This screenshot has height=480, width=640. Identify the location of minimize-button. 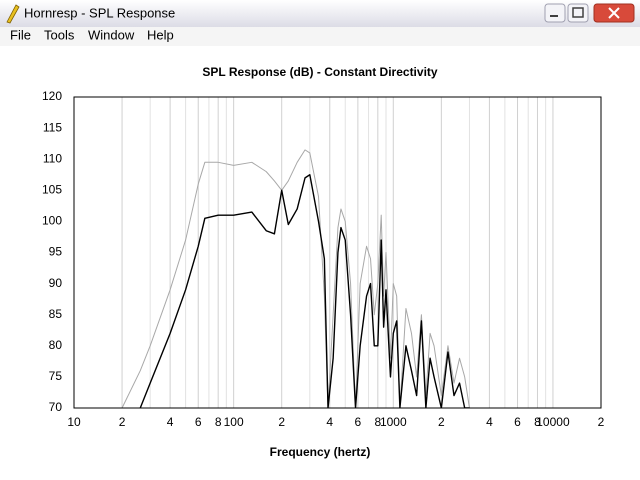
(555, 13).